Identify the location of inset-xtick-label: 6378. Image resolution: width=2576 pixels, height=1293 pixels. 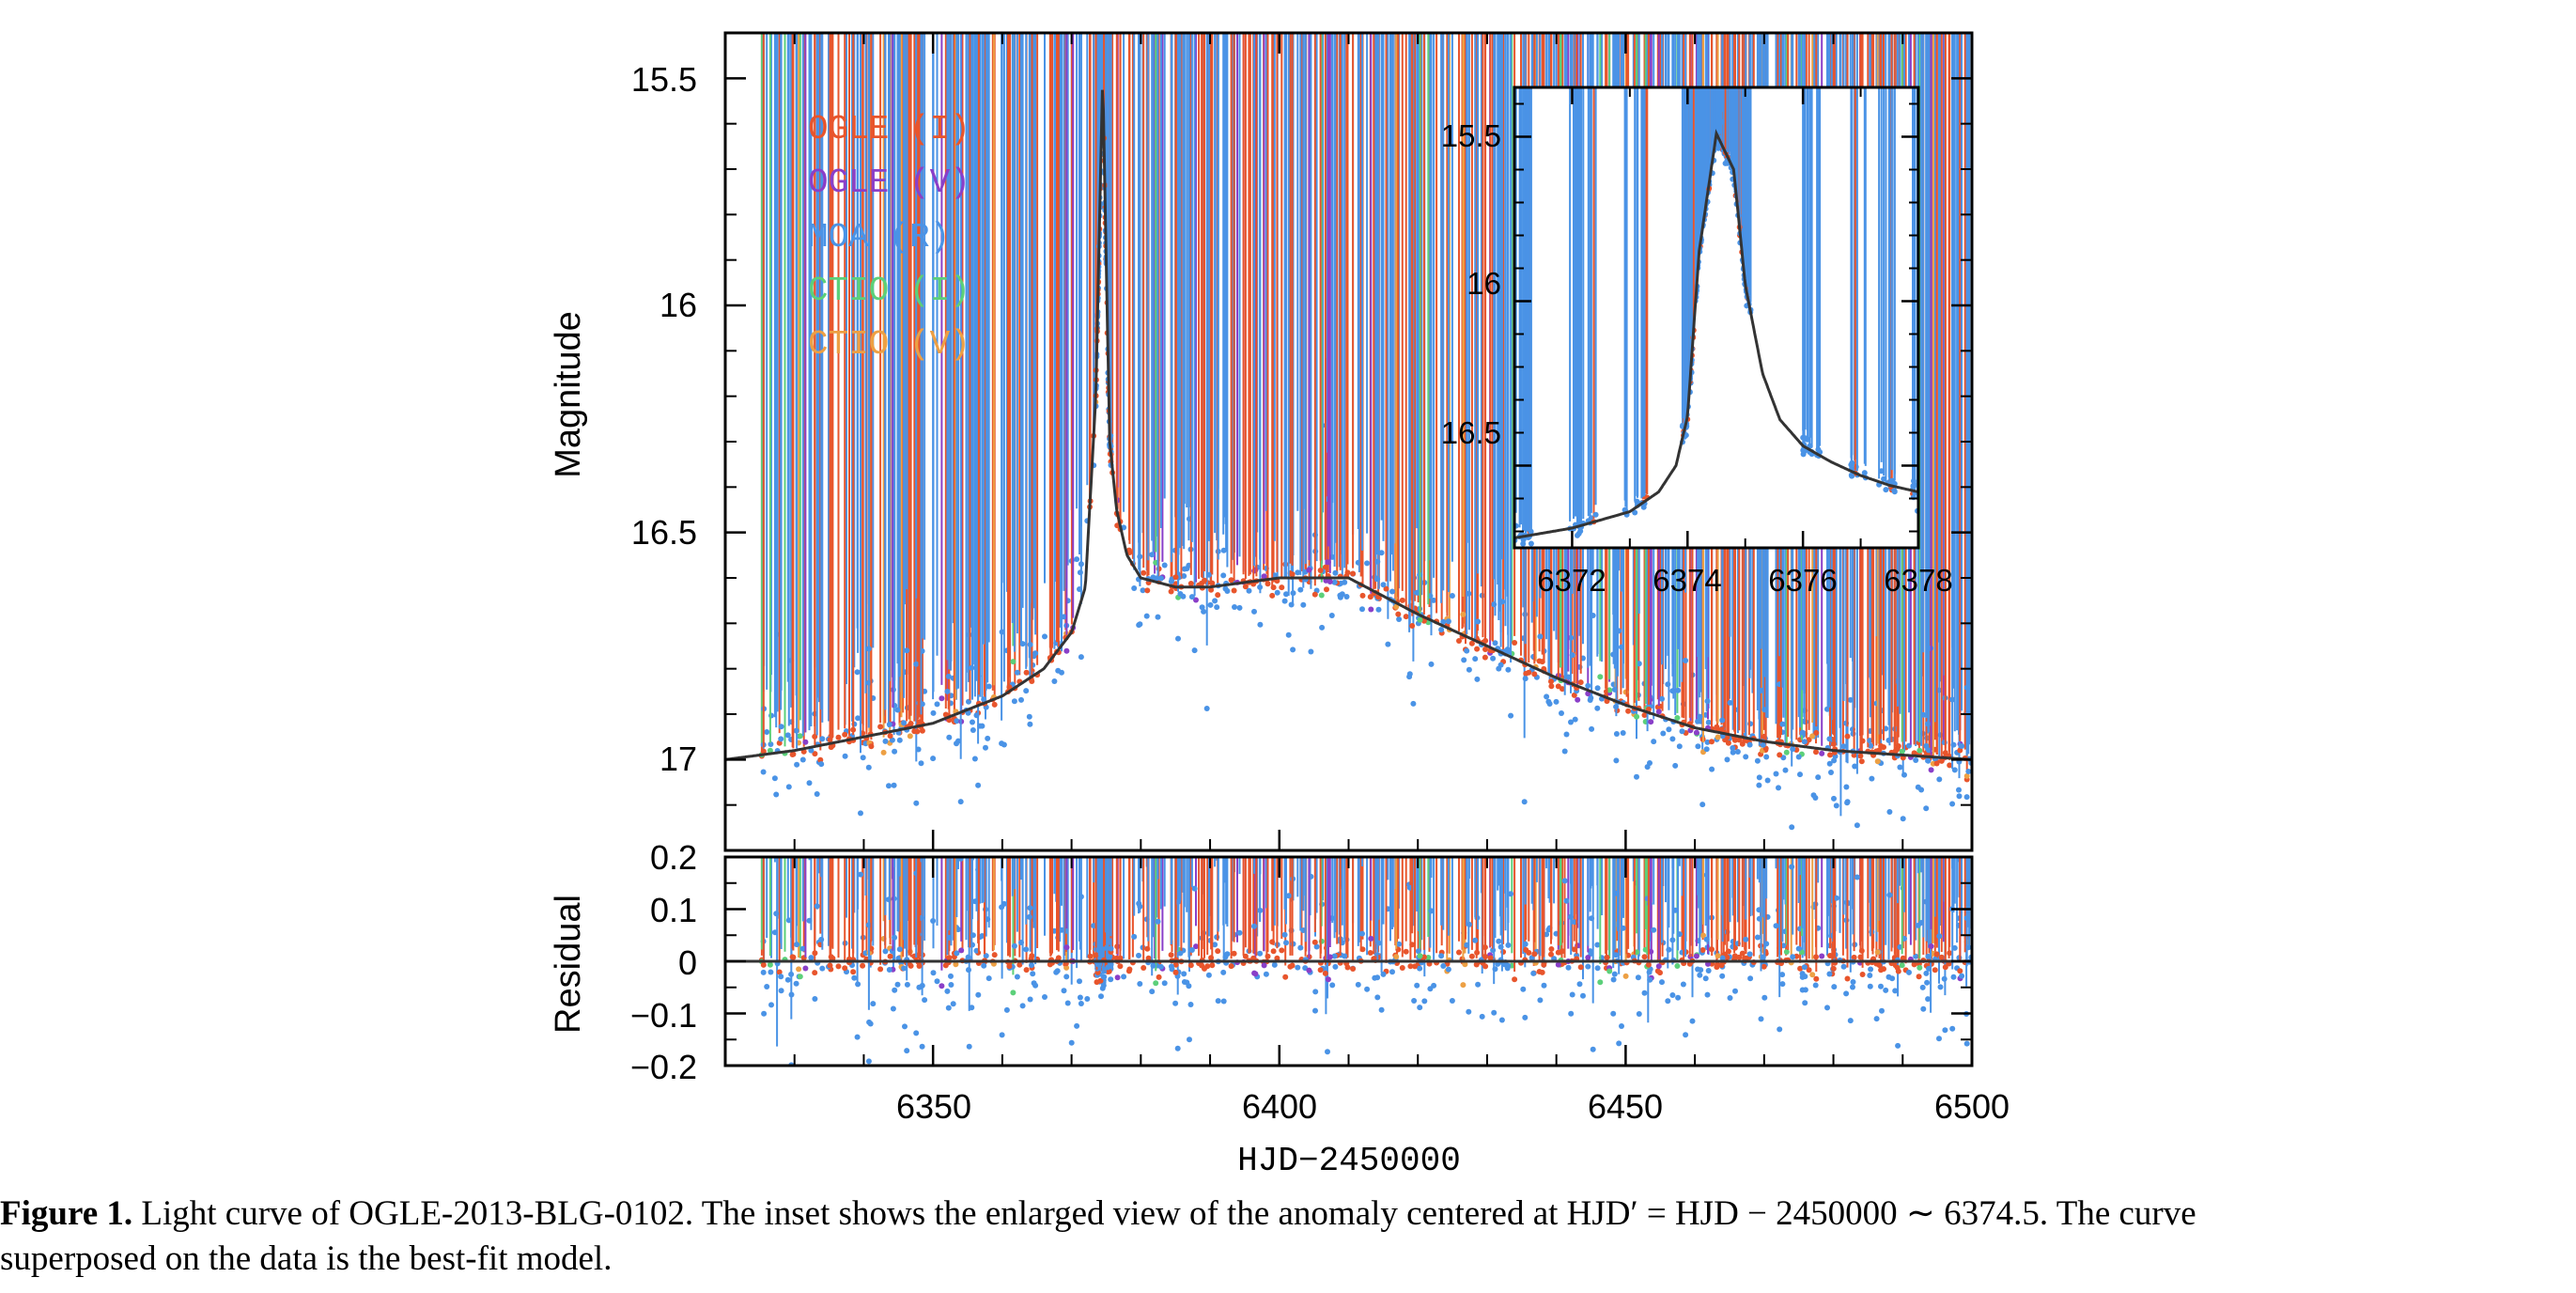
(1918, 580).